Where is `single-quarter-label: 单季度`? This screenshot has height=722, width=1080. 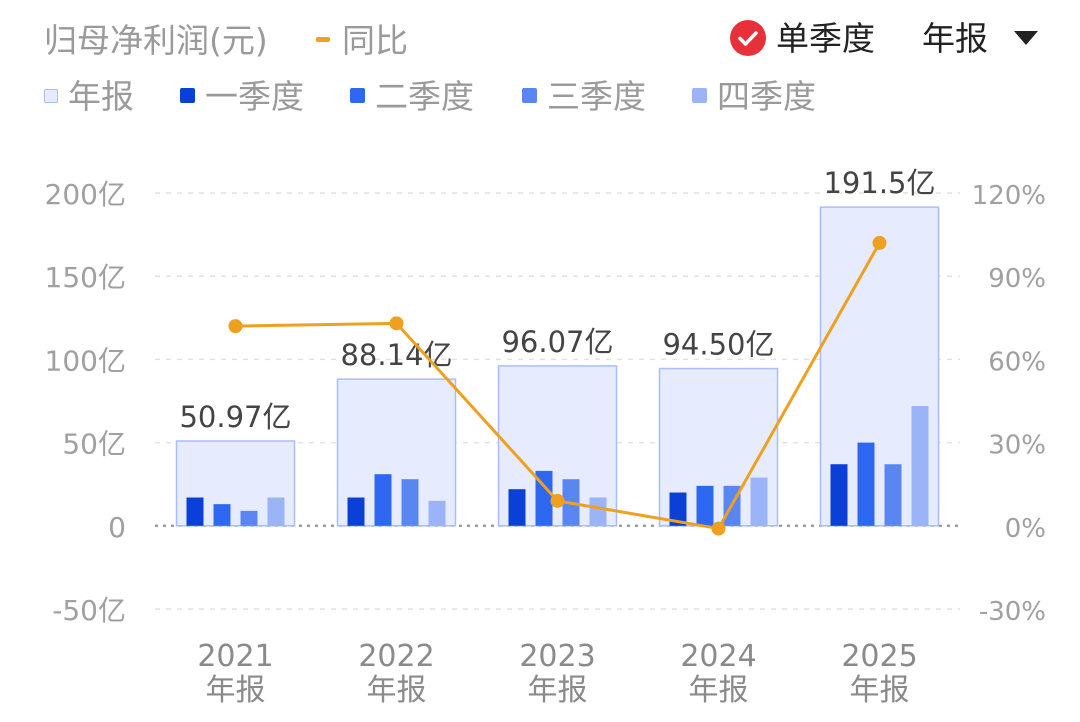
single-quarter-label: 单季度 is located at coordinates (825, 38).